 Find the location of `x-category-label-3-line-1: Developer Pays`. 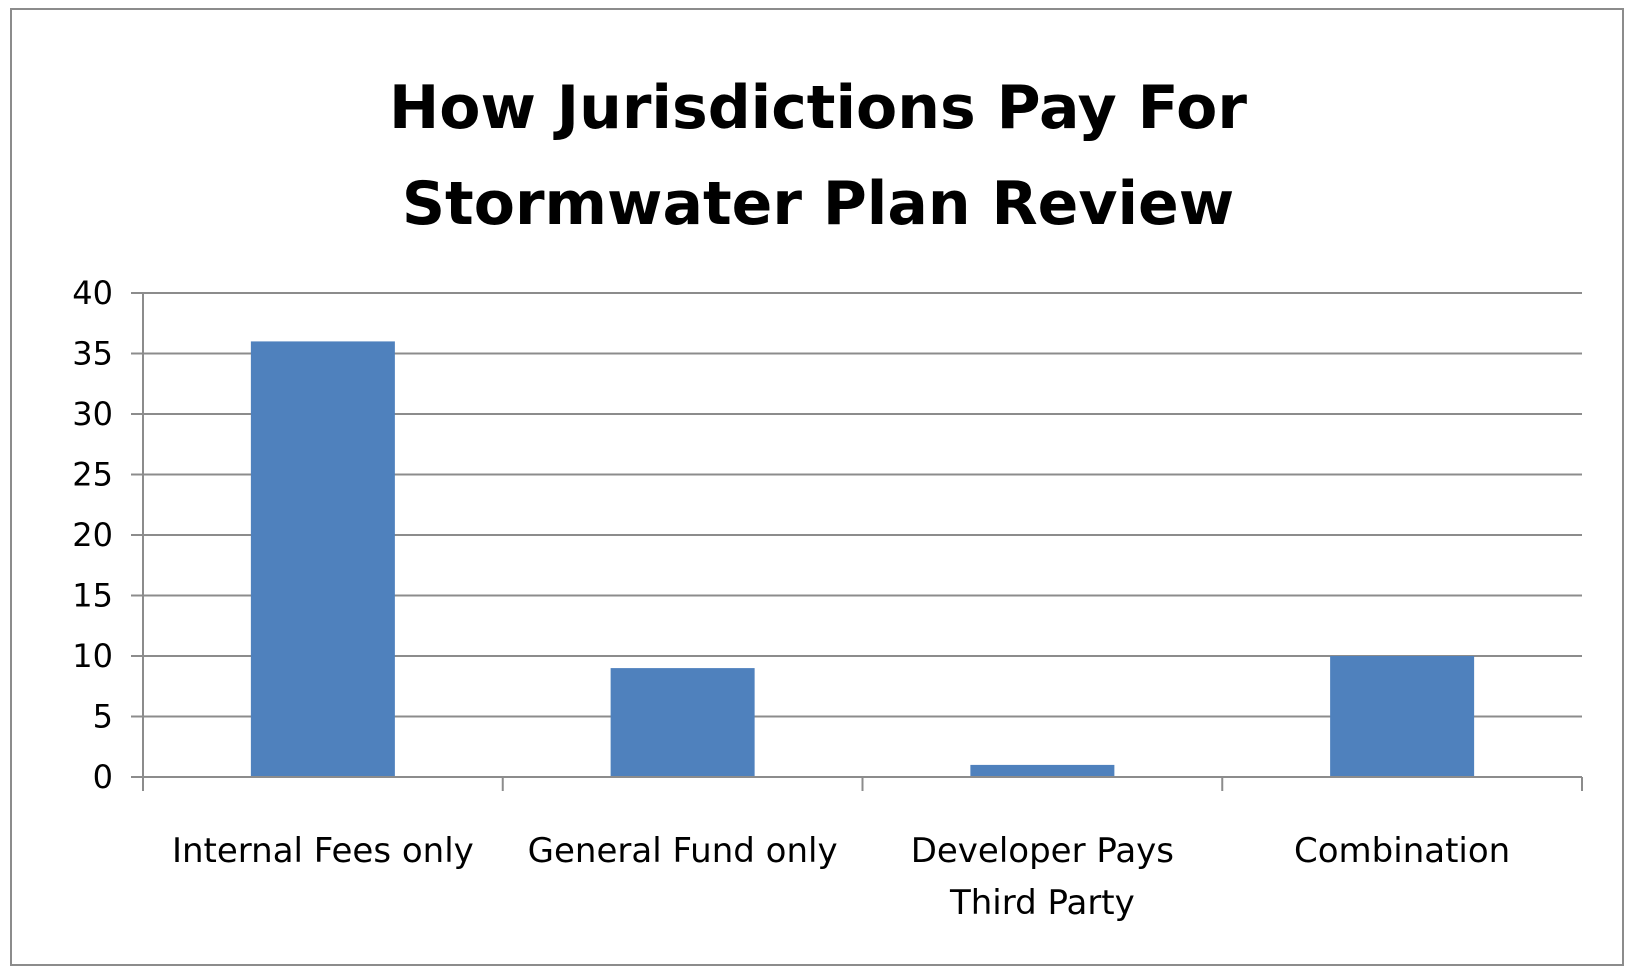

x-category-label-3-line-1: Developer Pays is located at coordinates (1042, 851).